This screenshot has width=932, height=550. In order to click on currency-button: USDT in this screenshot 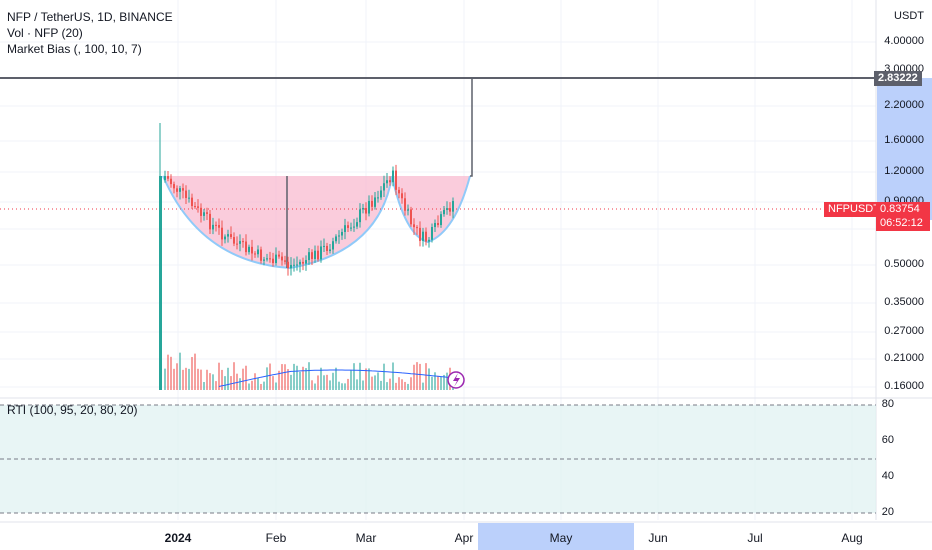, I will do `click(909, 16)`.